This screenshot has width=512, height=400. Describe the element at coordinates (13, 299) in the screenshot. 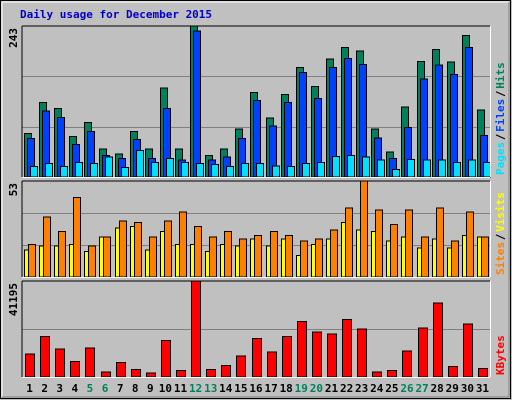

I see `y-tick-label: 41195` at that location.